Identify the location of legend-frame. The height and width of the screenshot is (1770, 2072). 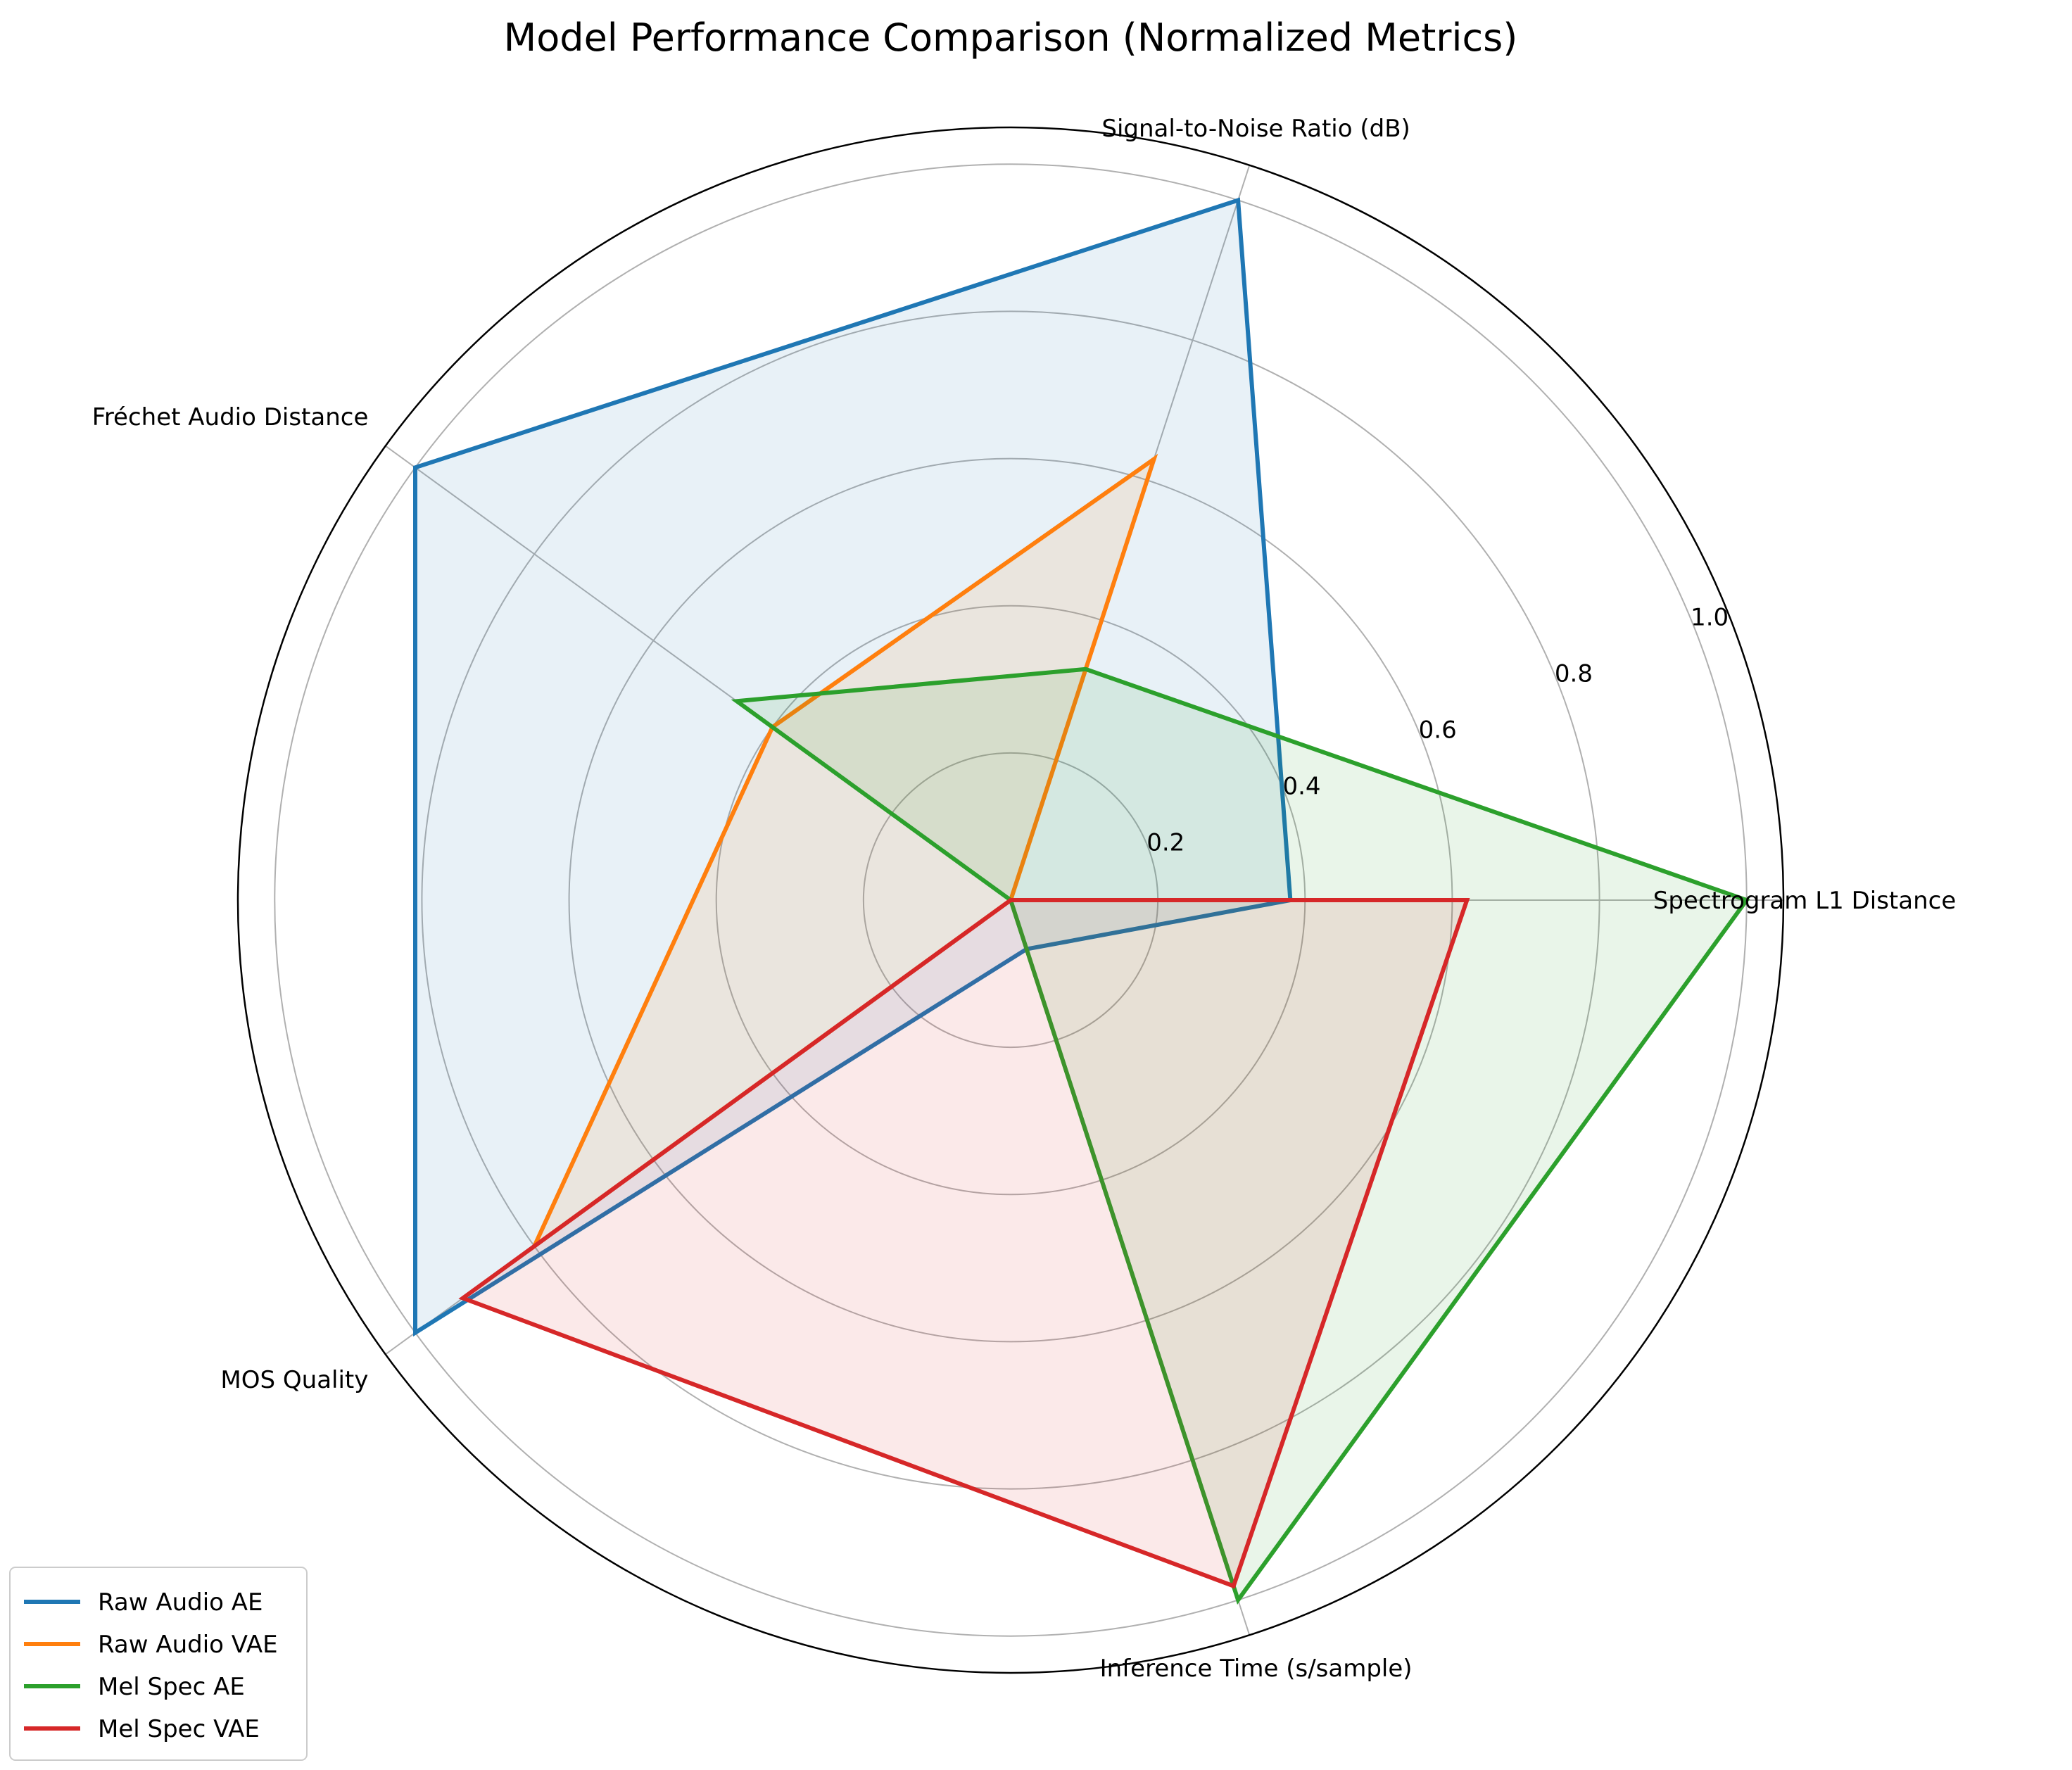
(158, 1664).